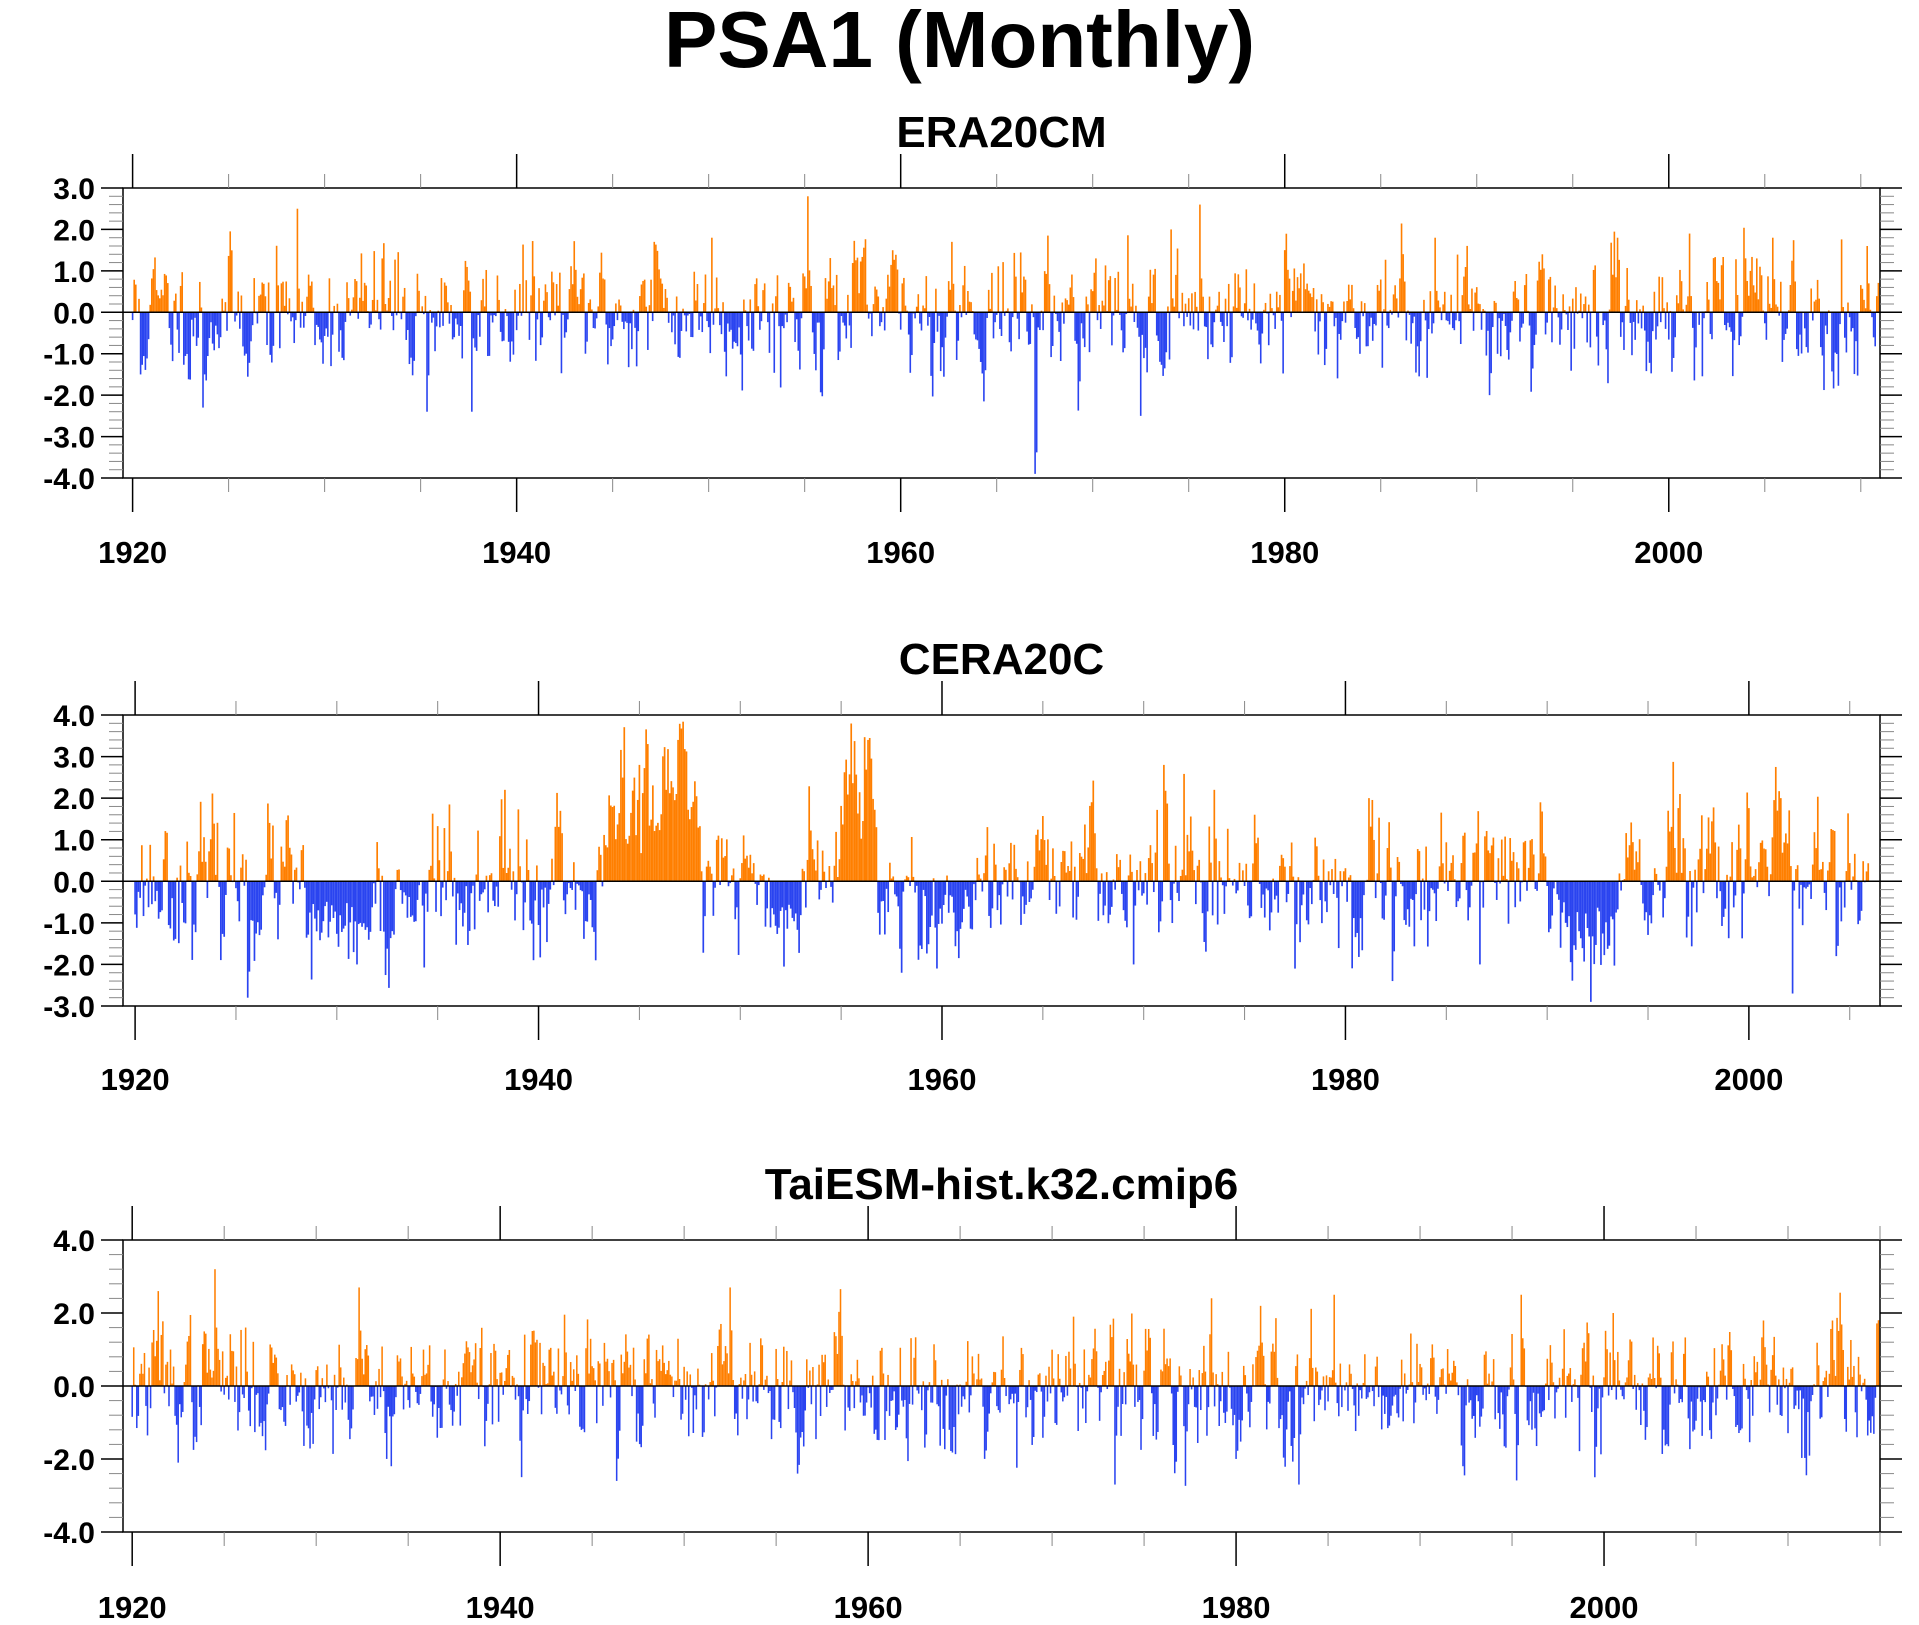  Describe the element at coordinates (942, 1079) in the screenshot. I see `x-tick-label: 1960` at that location.